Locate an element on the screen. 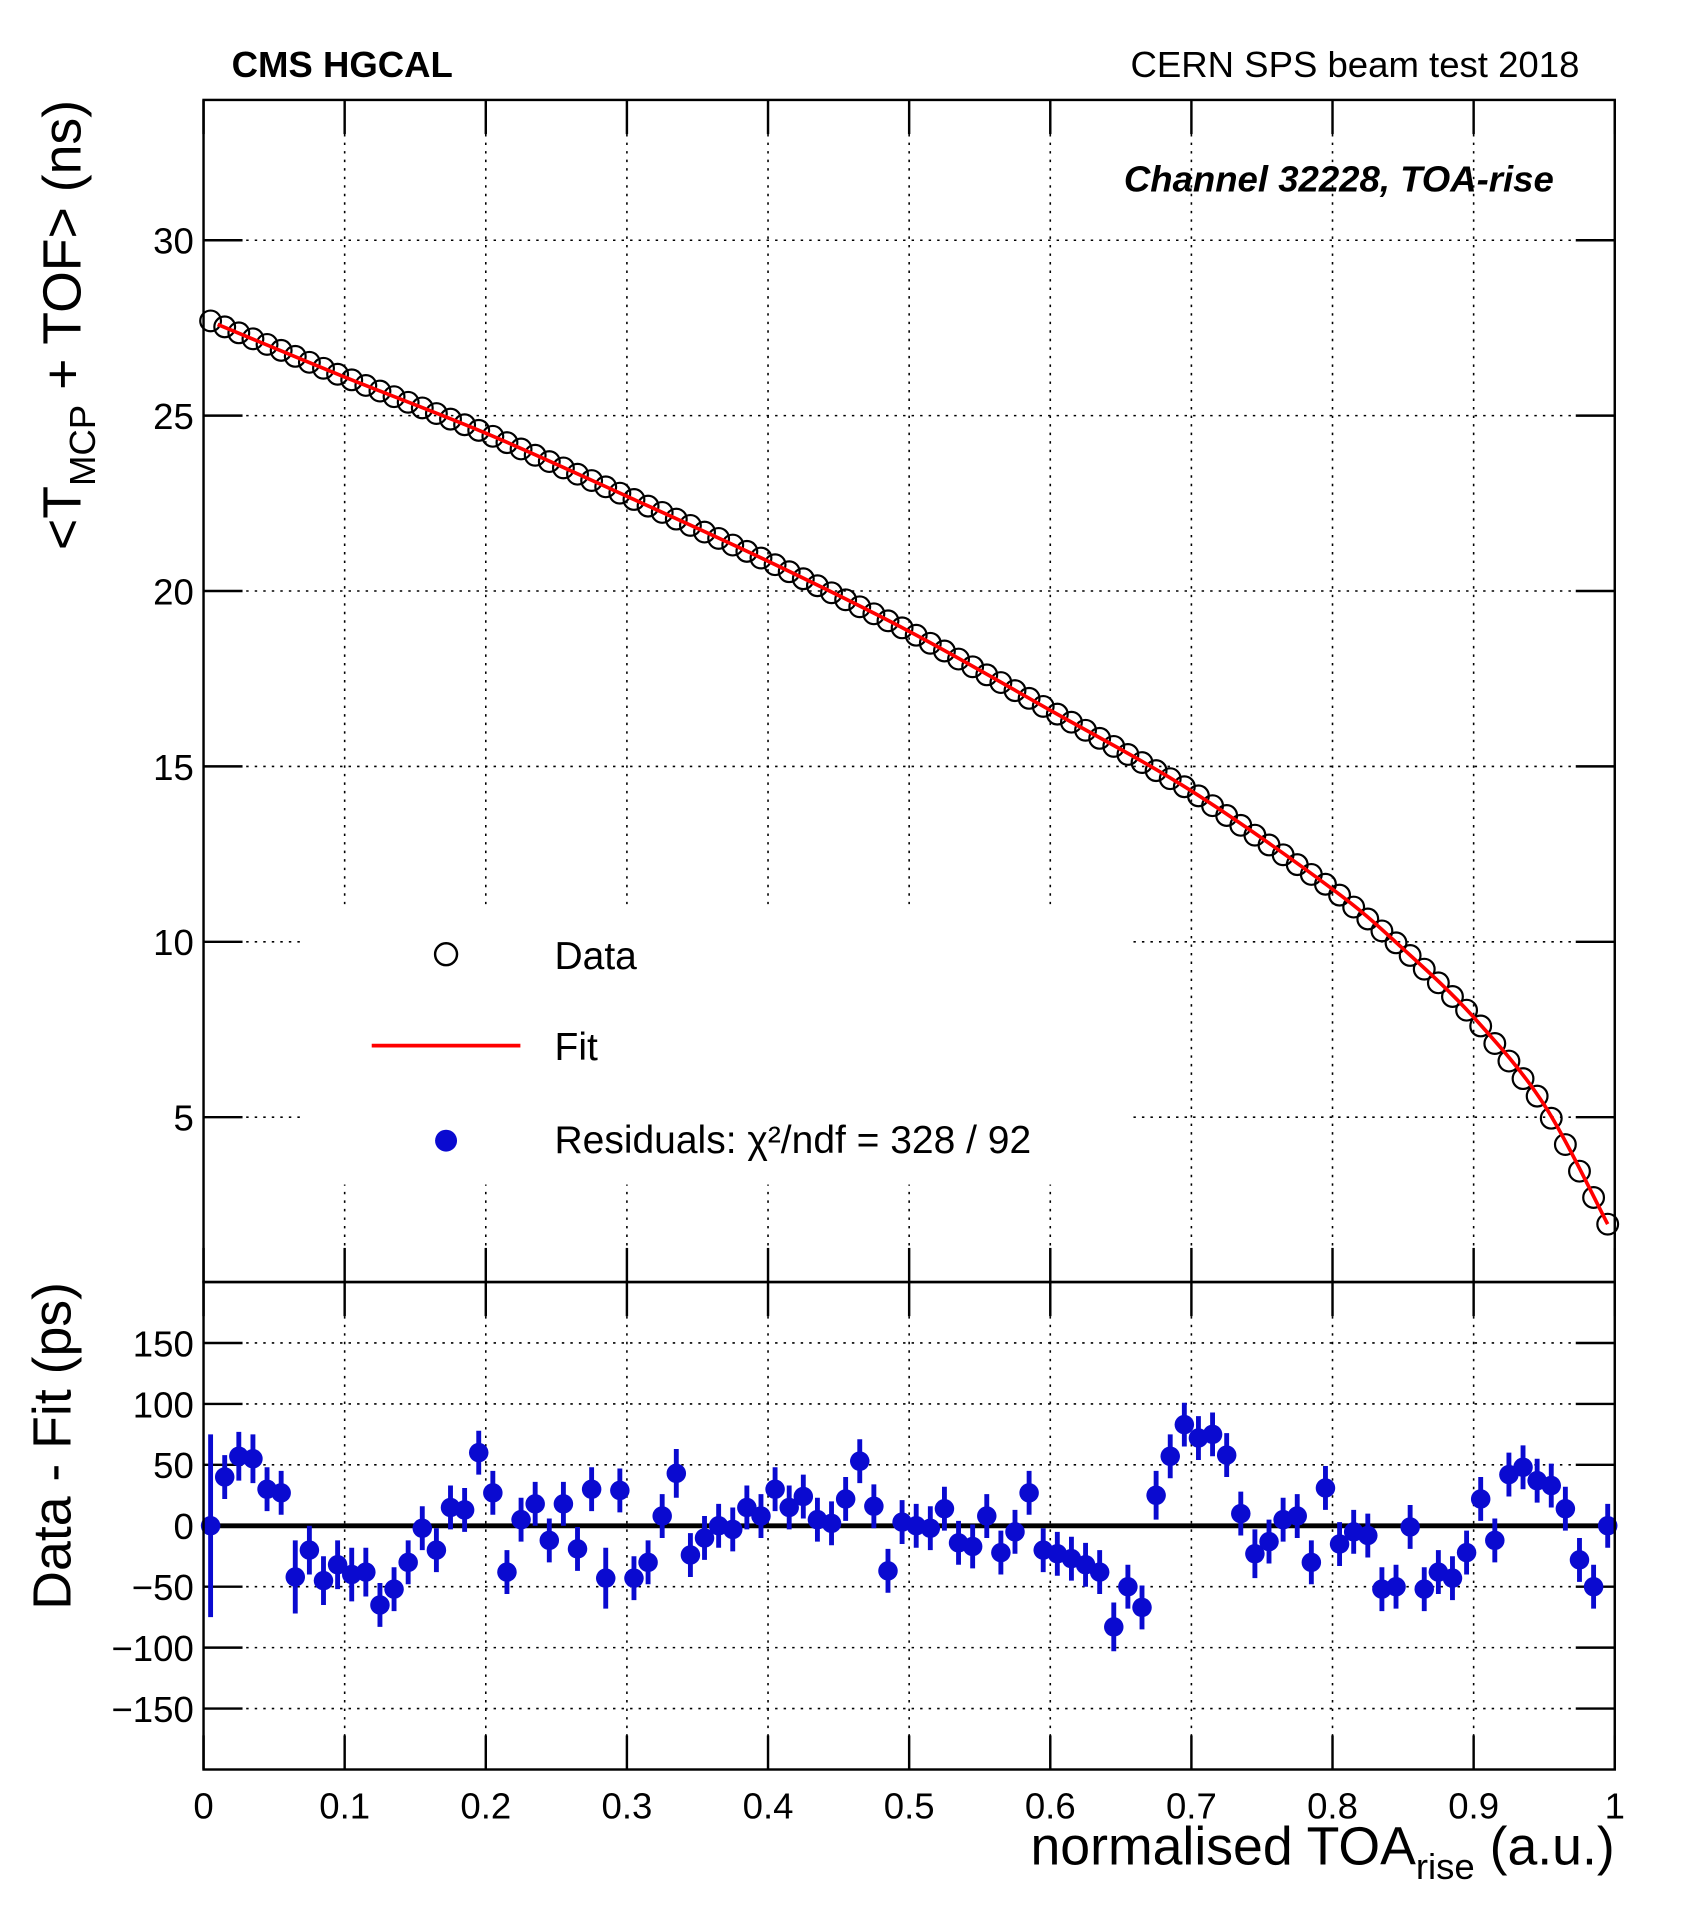 The height and width of the screenshot is (1906, 1694). y-tick-label: 15 is located at coordinates (173, 767).